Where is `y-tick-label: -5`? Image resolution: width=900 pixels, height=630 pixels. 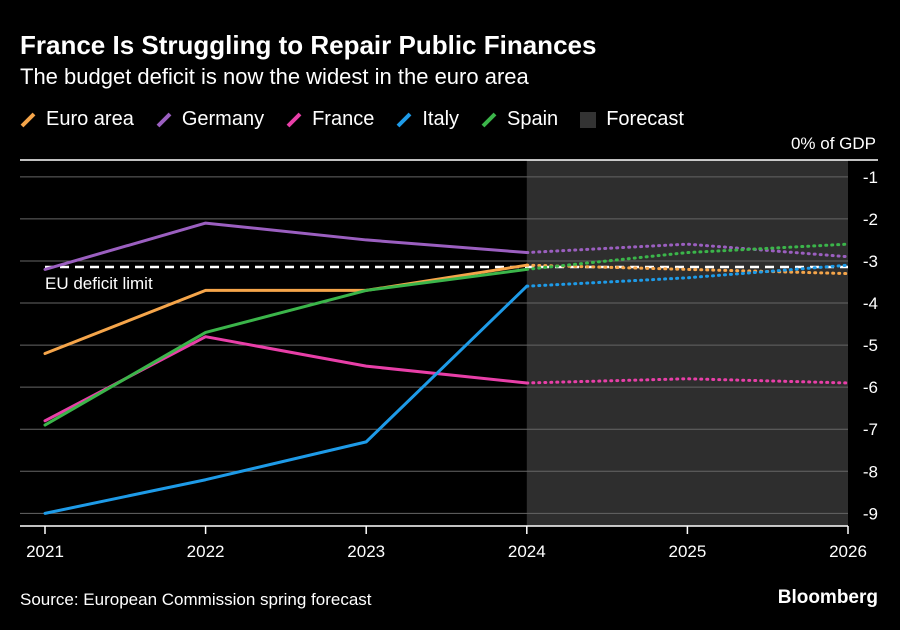 y-tick-label: -5 is located at coordinates (870, 345).